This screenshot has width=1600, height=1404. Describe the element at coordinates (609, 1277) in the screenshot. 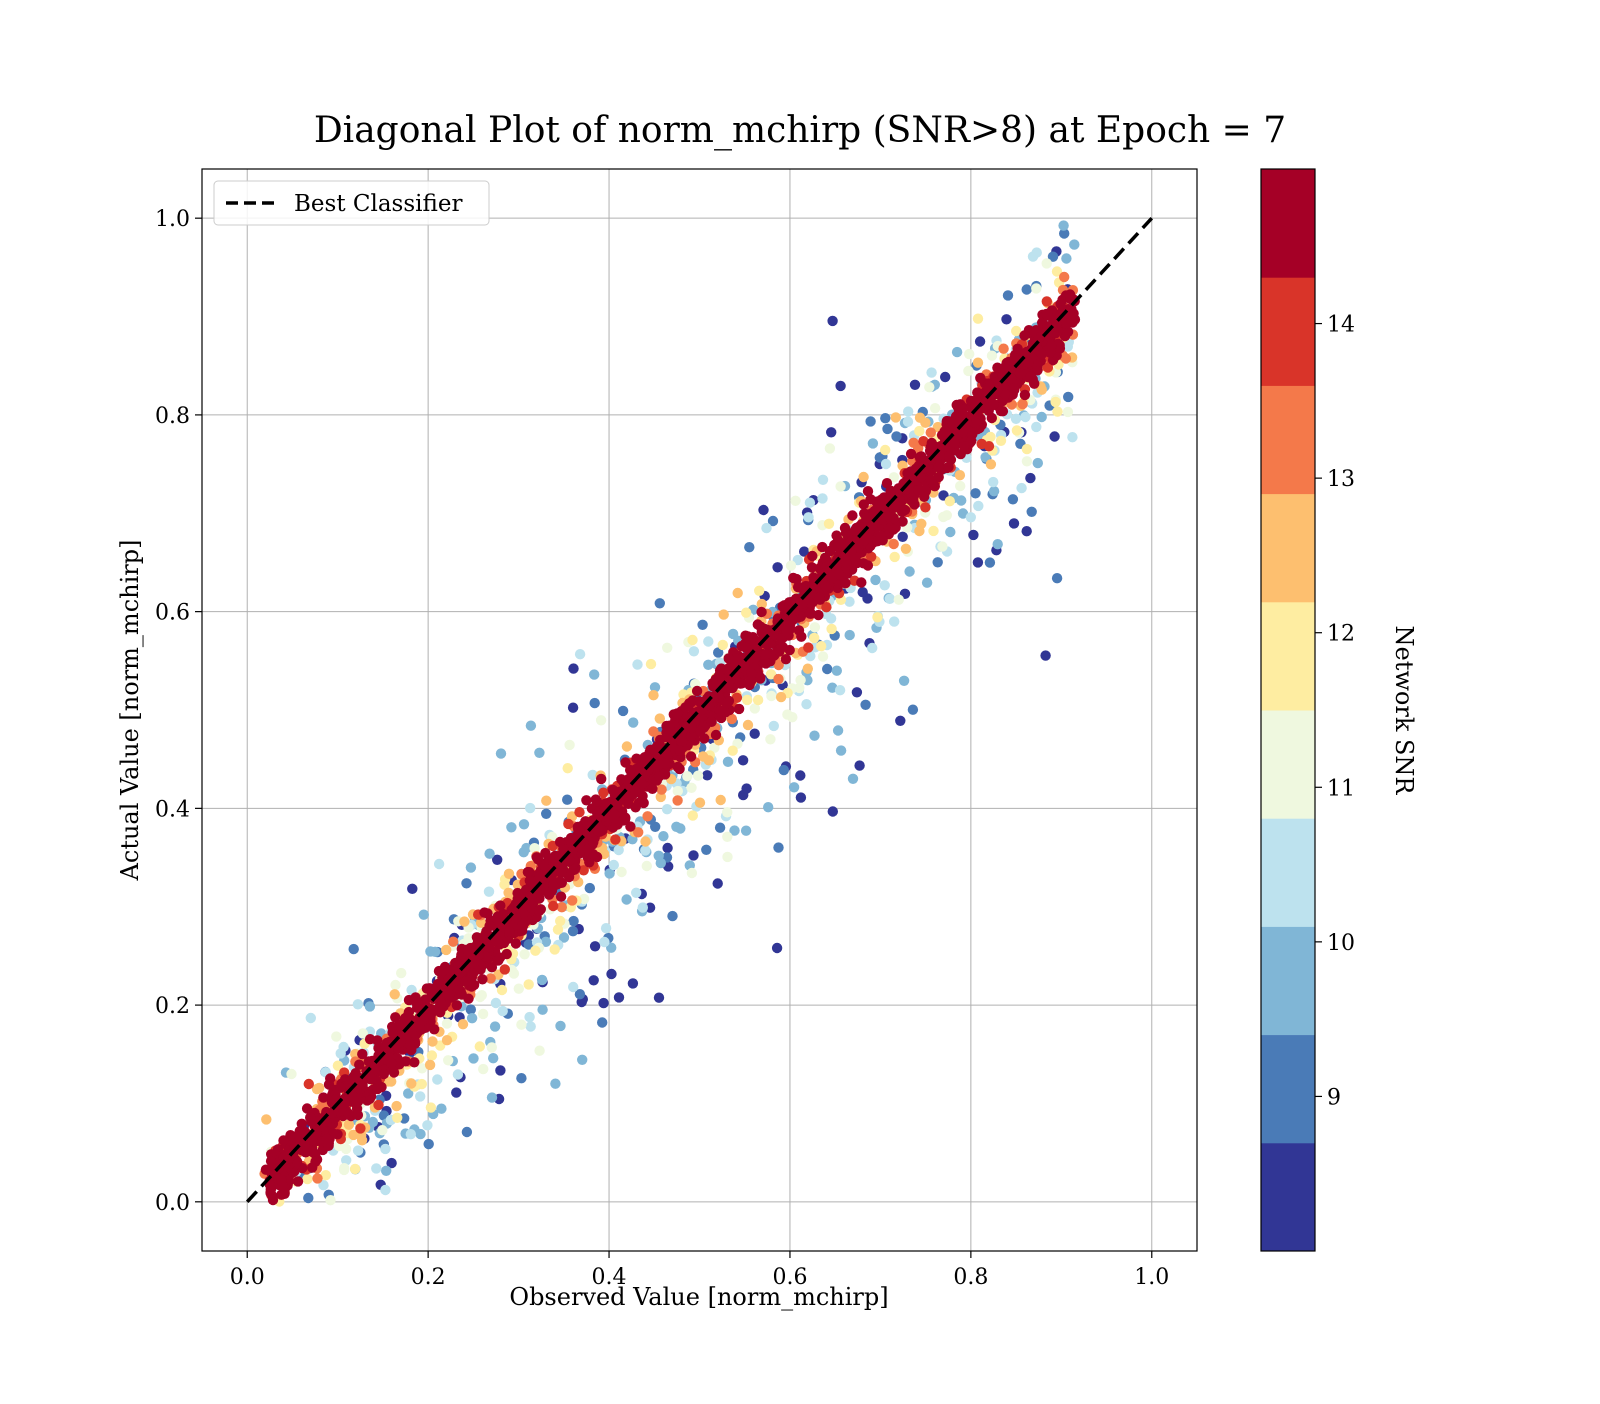

I see `x-tick-label: 0.4` at that location.